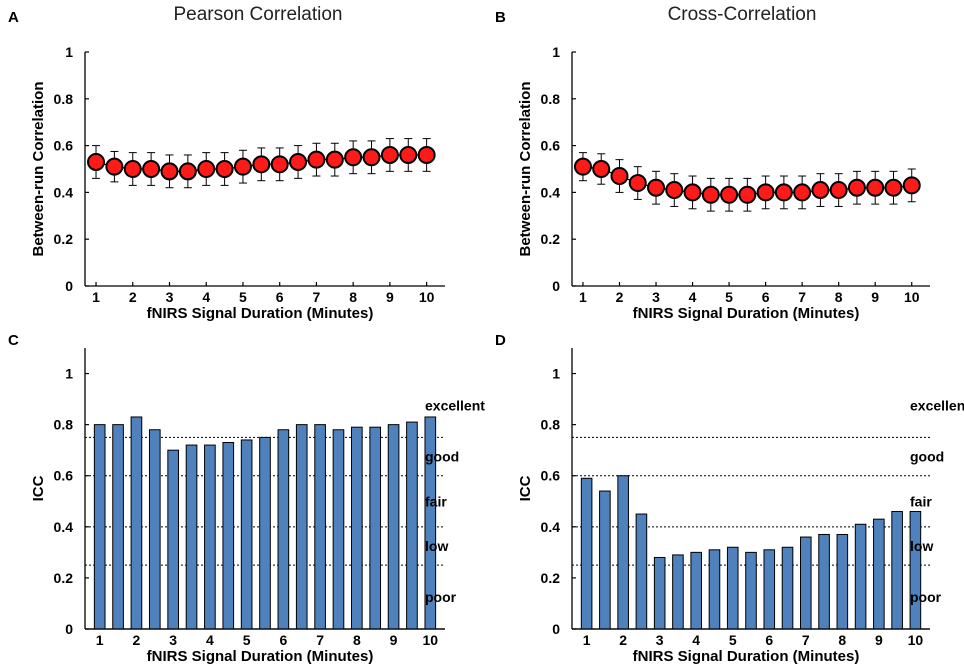 The height and width of the screenshot is (669, 964). What do you see at coordinates (656, 297) in the screenshot?
I see `x-tick-label: 3` at bounding box center [656, 297].